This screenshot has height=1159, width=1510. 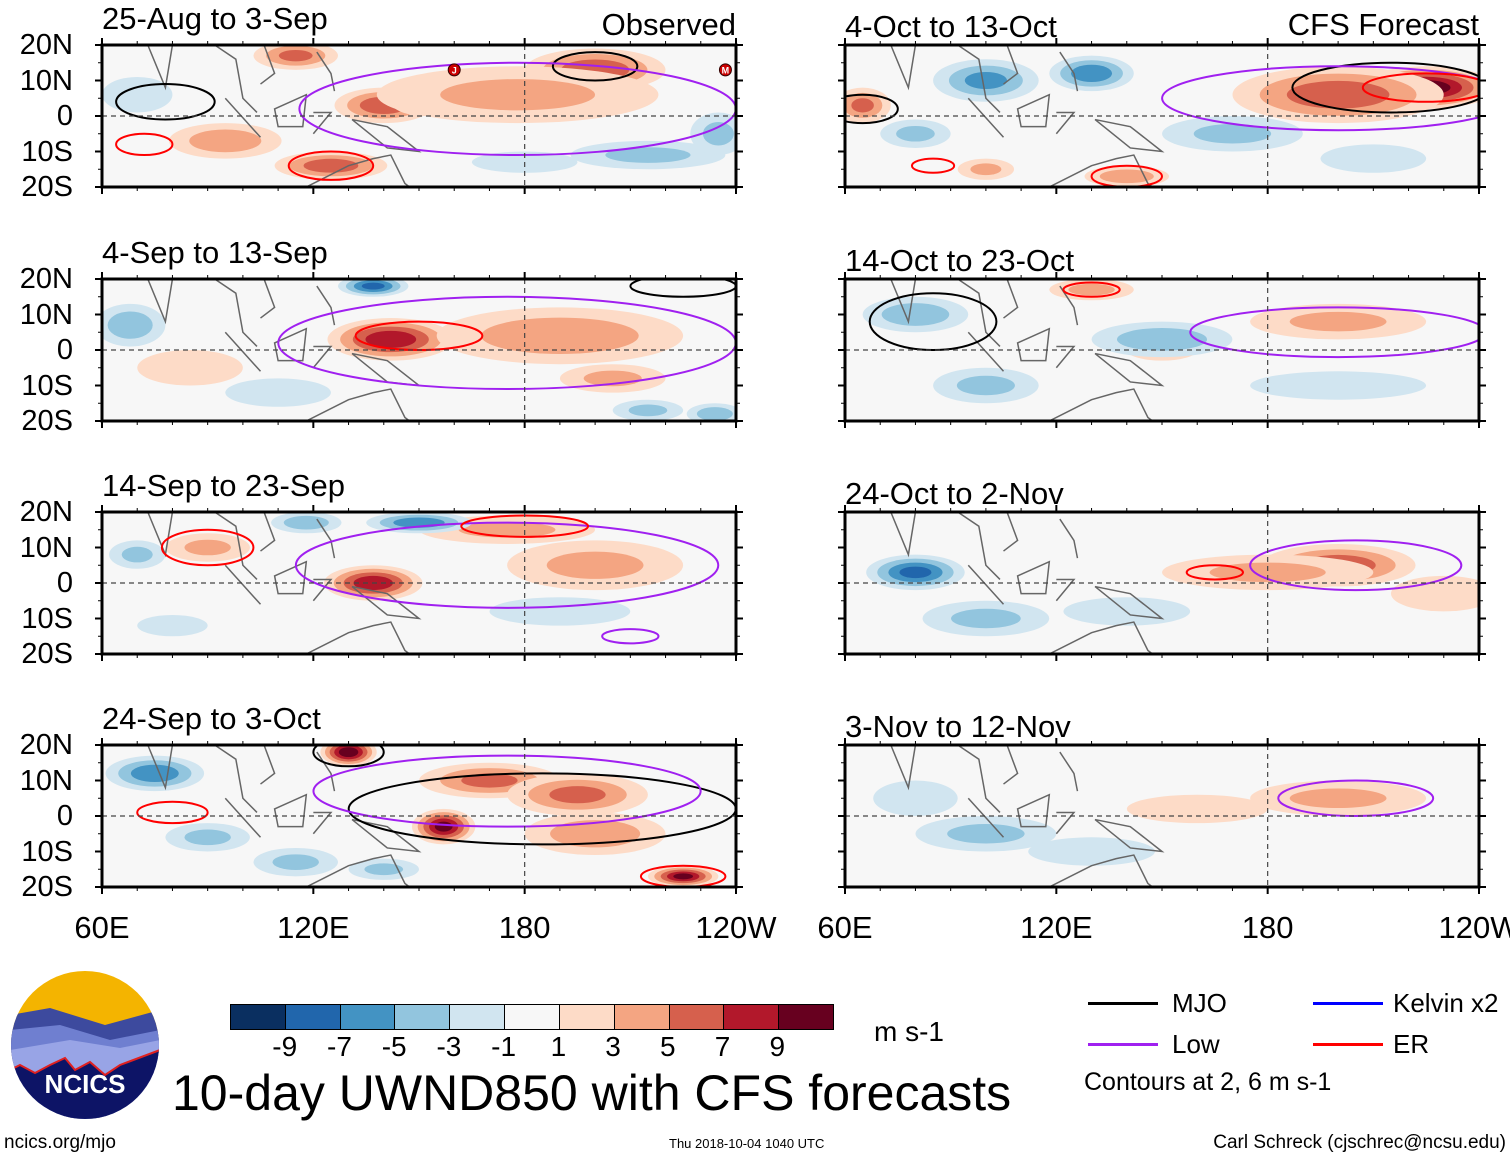 I want to click on panel-tag: Observed, so click(x=668, y=24).